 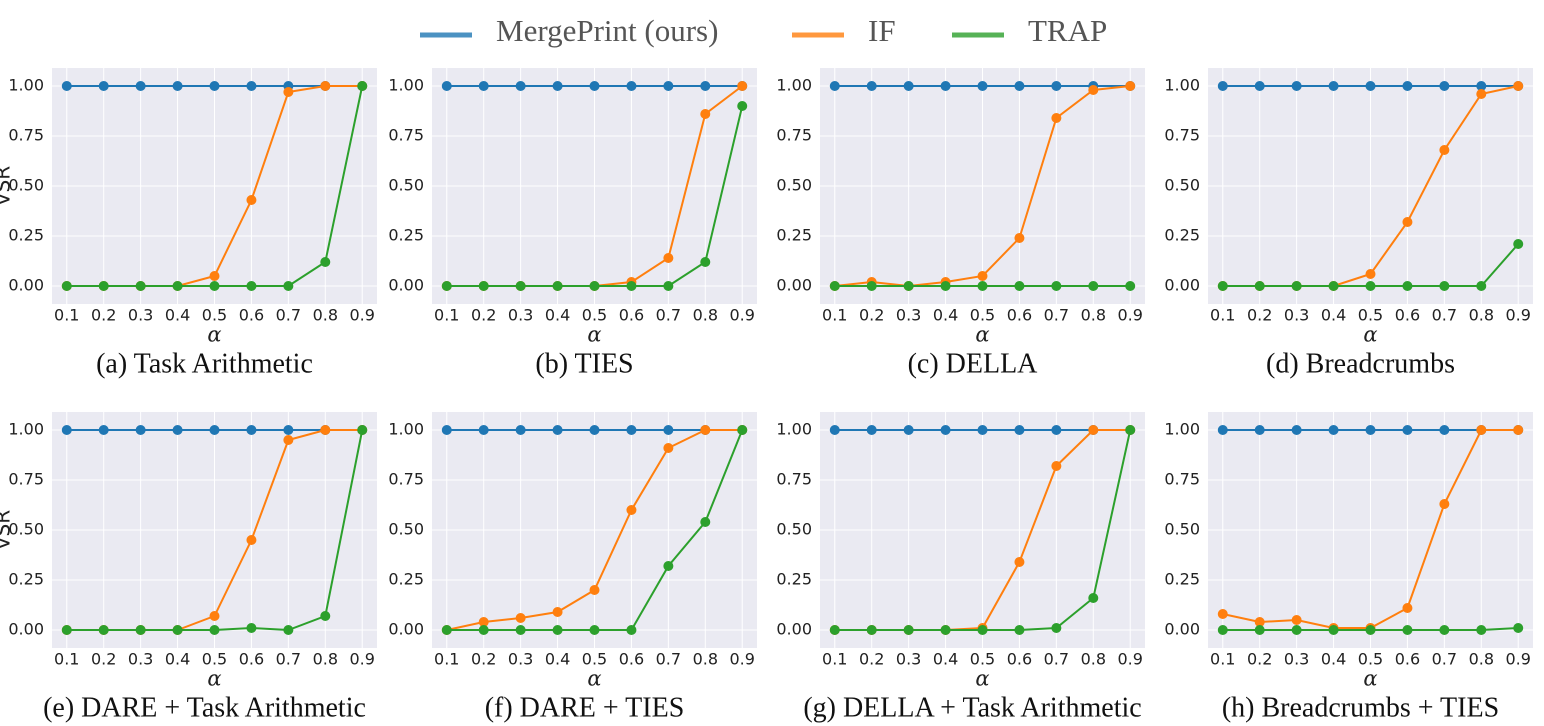 I want to click on legend-label: IF, so click(x=882, y=30).